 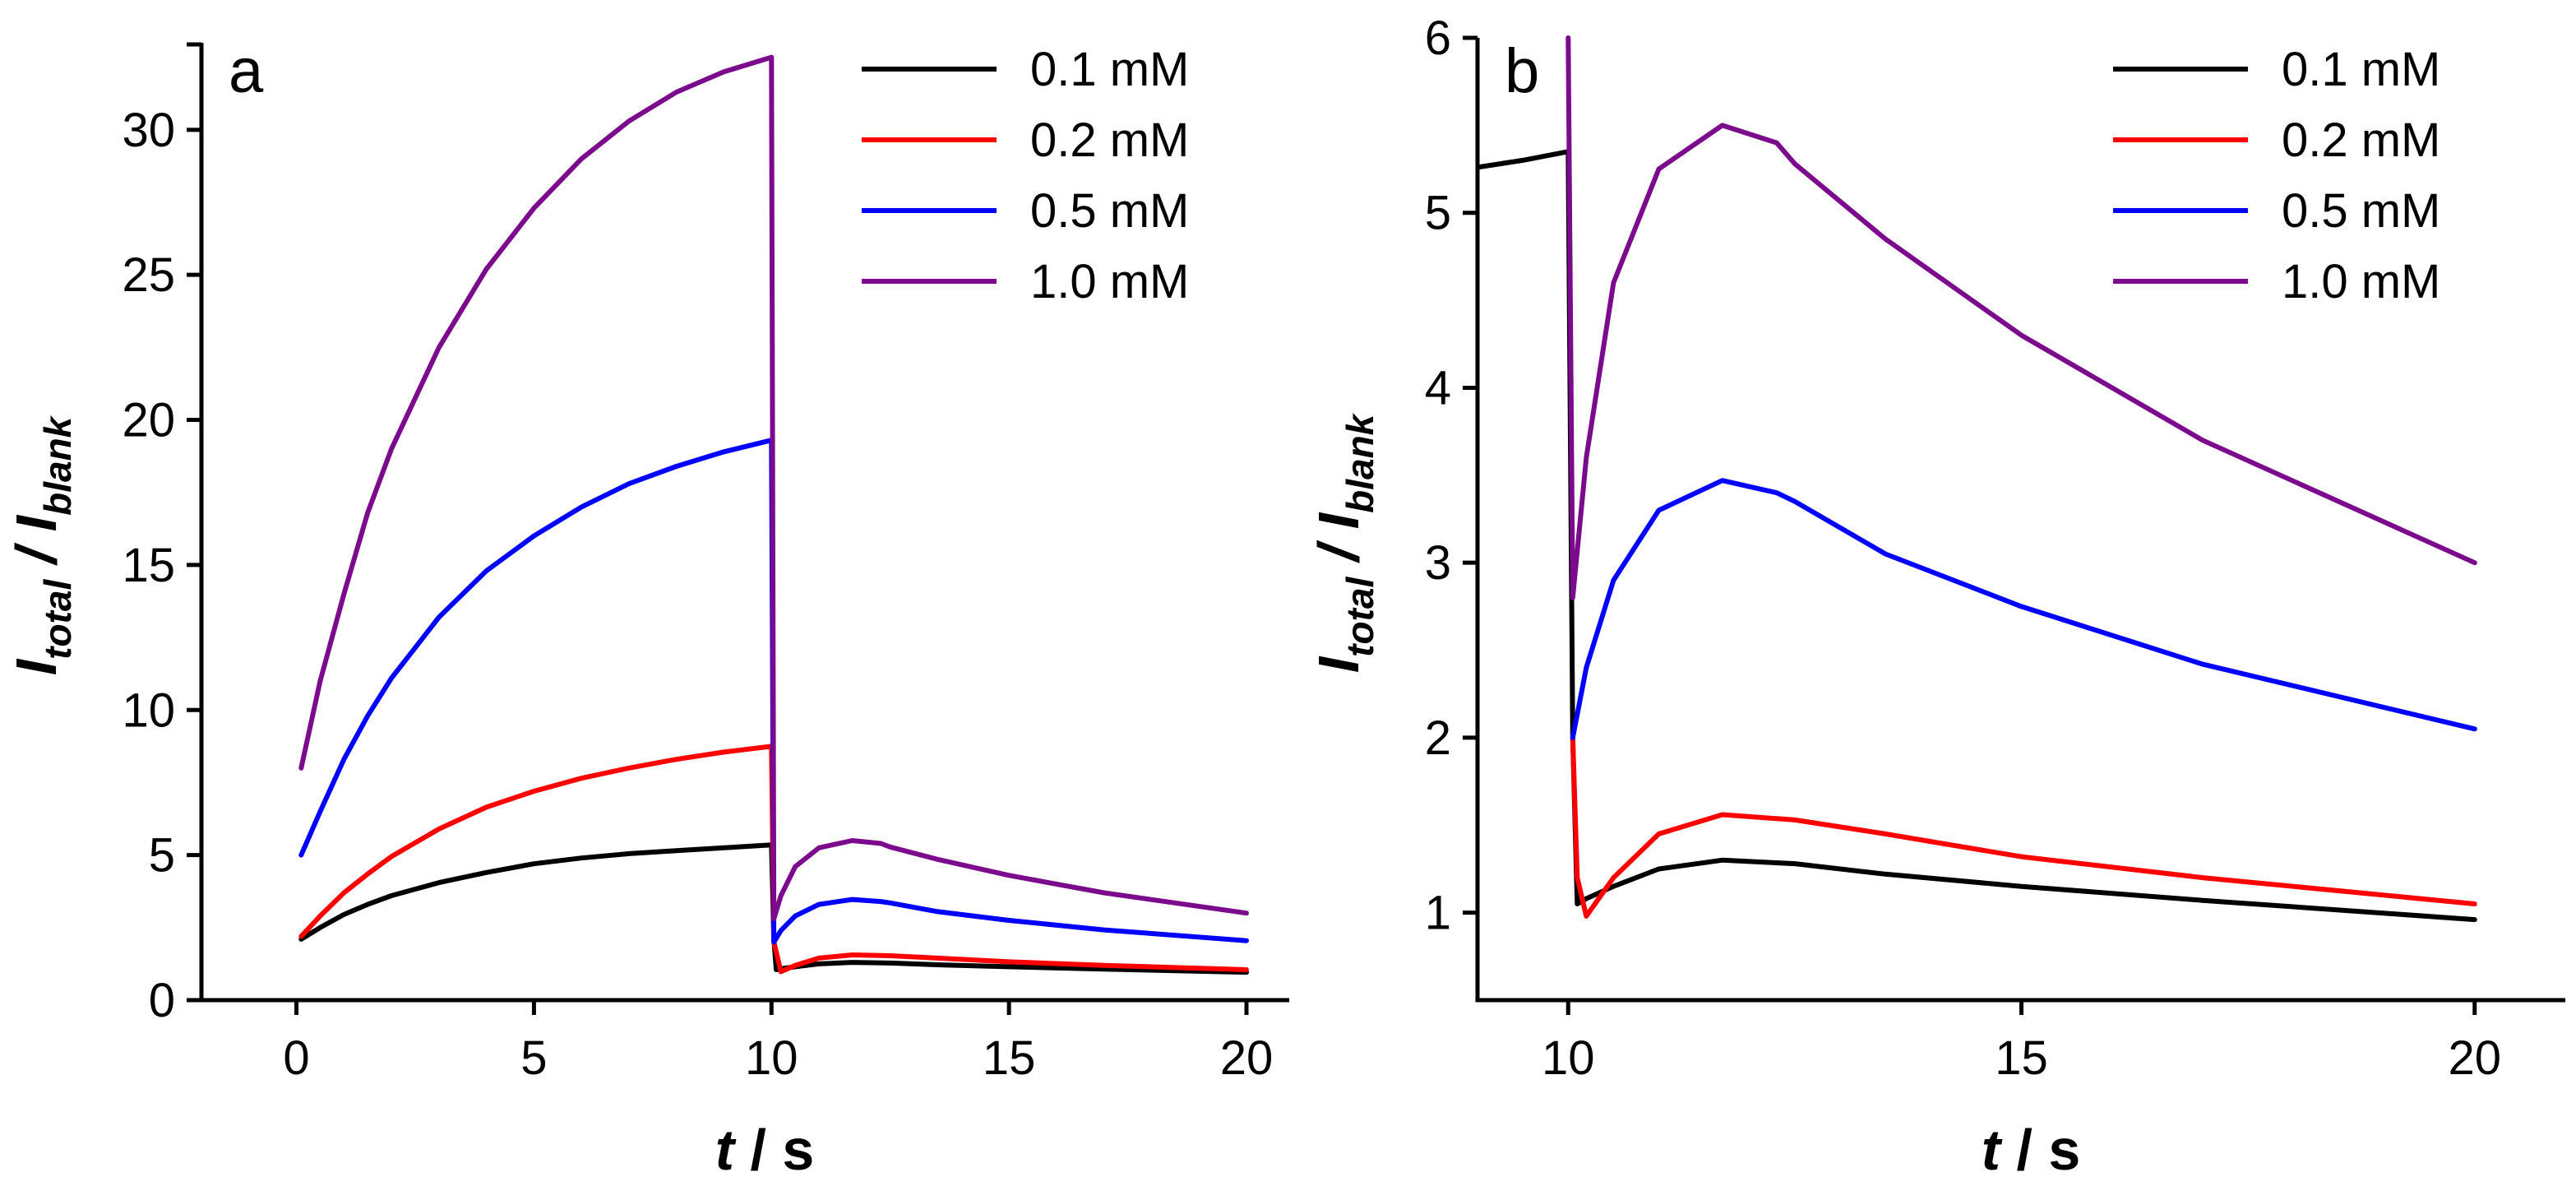 I want to click on x-tick-label: 0, so click(x=296, y=1058).